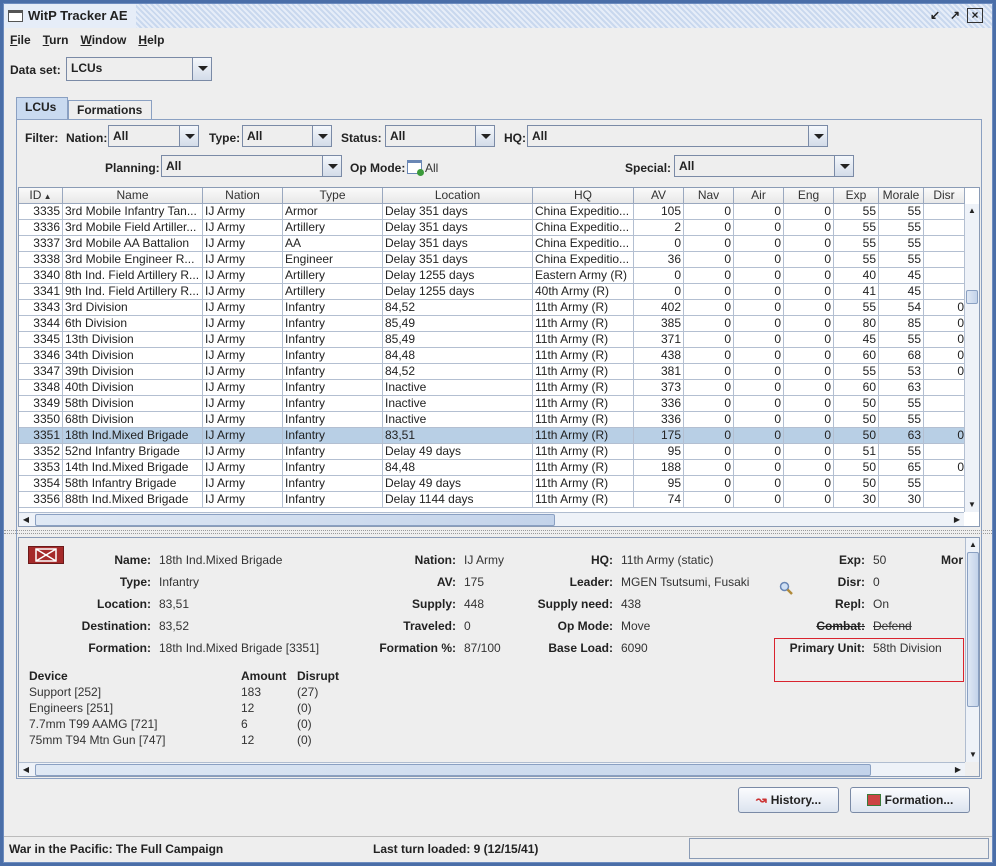 The image size is (996, 866). What do you see at coordinates (901, 372) in the screenshot?
I see `table-cell-morale: 53` at bounding box center [901, 372].